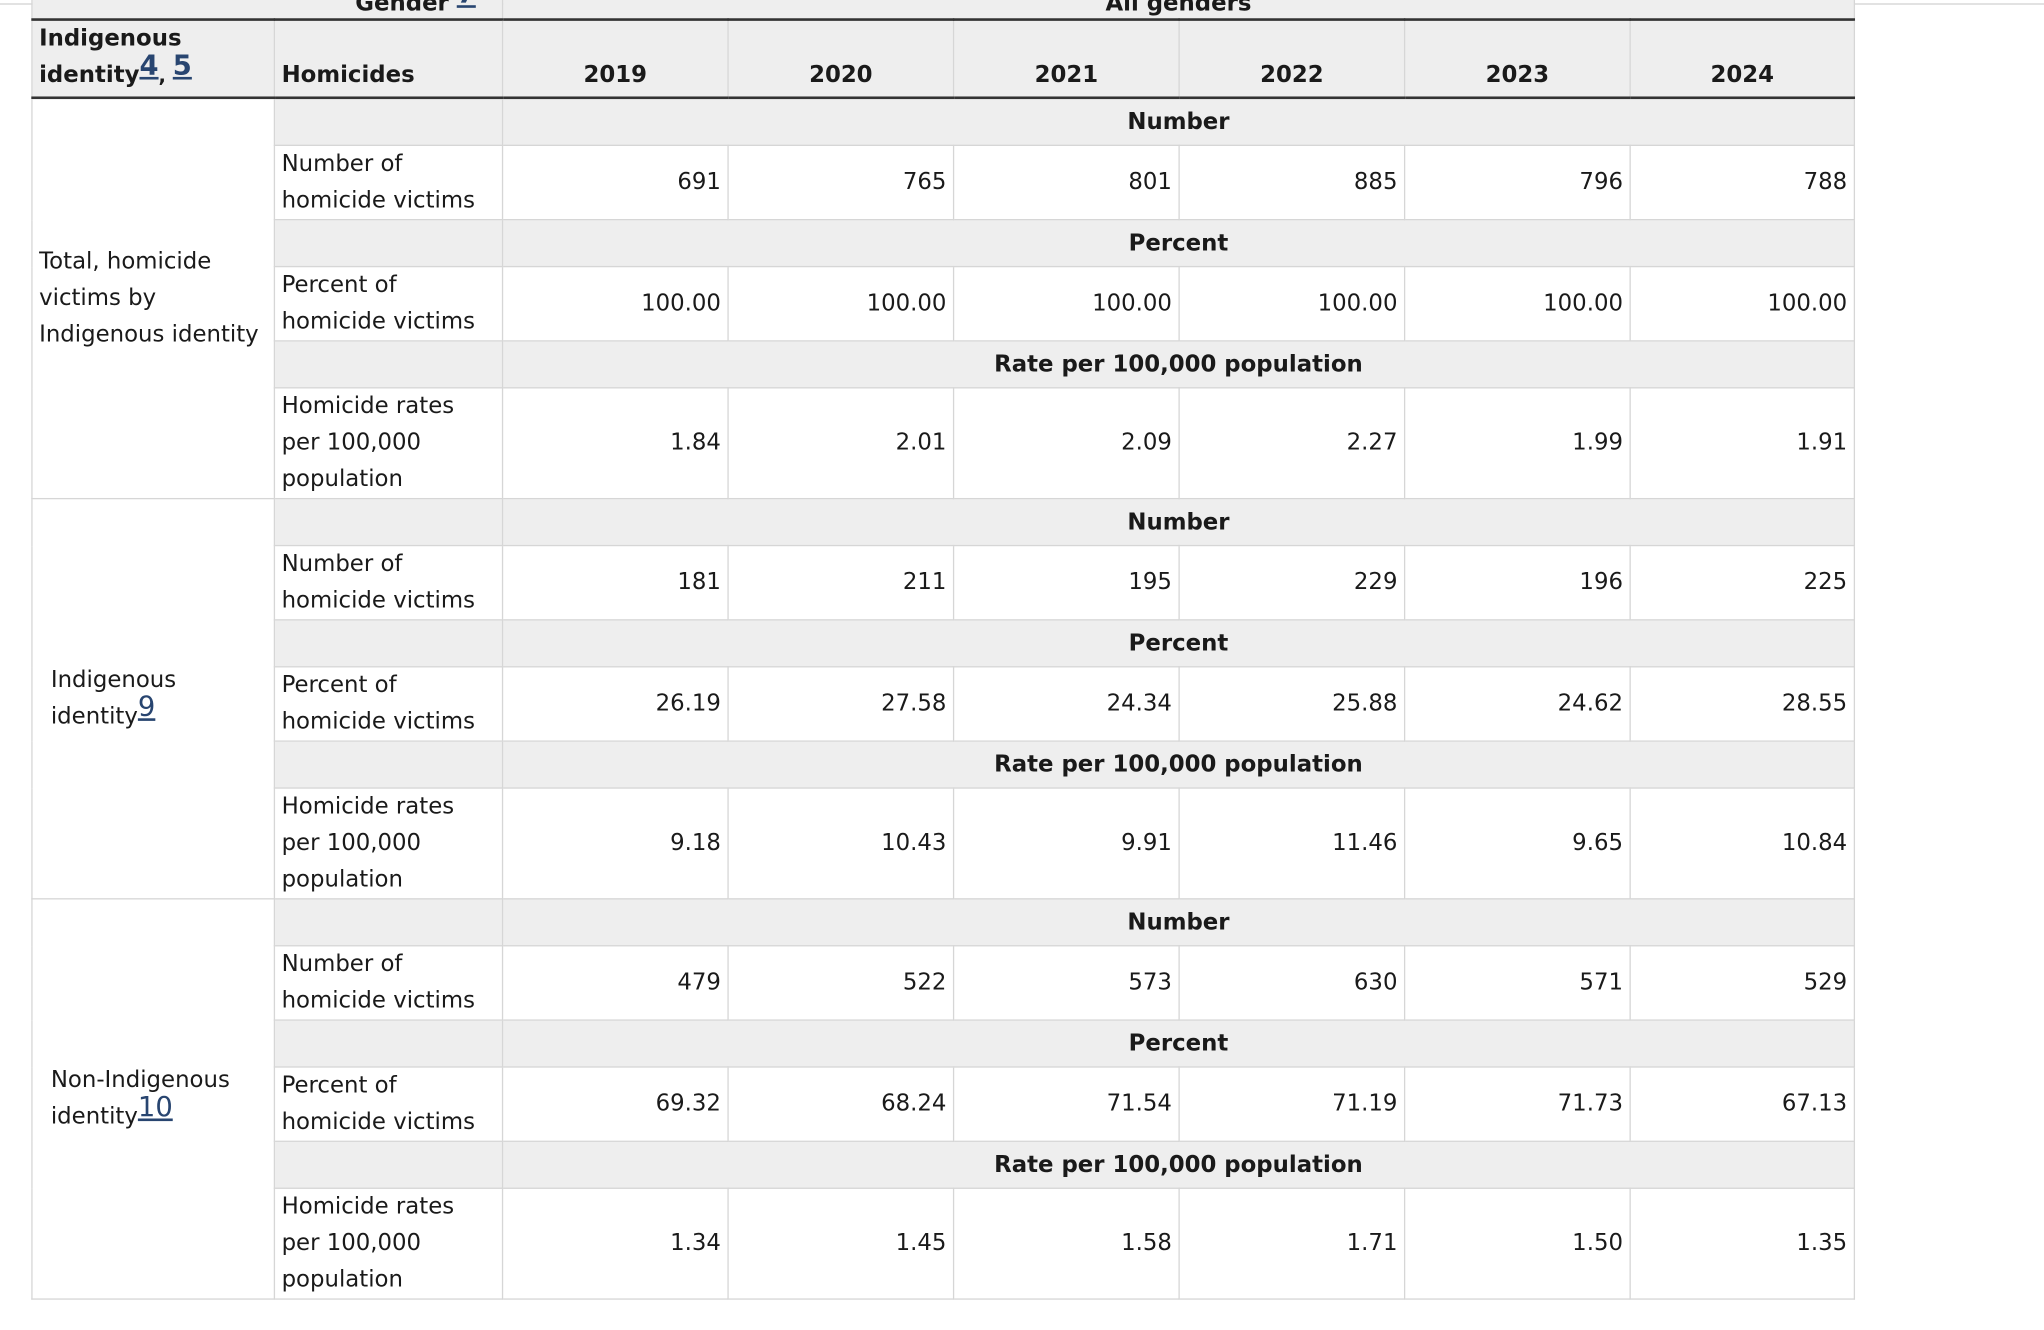  What do you see at coordinates (1066, 704) in the screenshot?
I see `value-cell-2021: 24.34` at bounding box center [1066, 704].